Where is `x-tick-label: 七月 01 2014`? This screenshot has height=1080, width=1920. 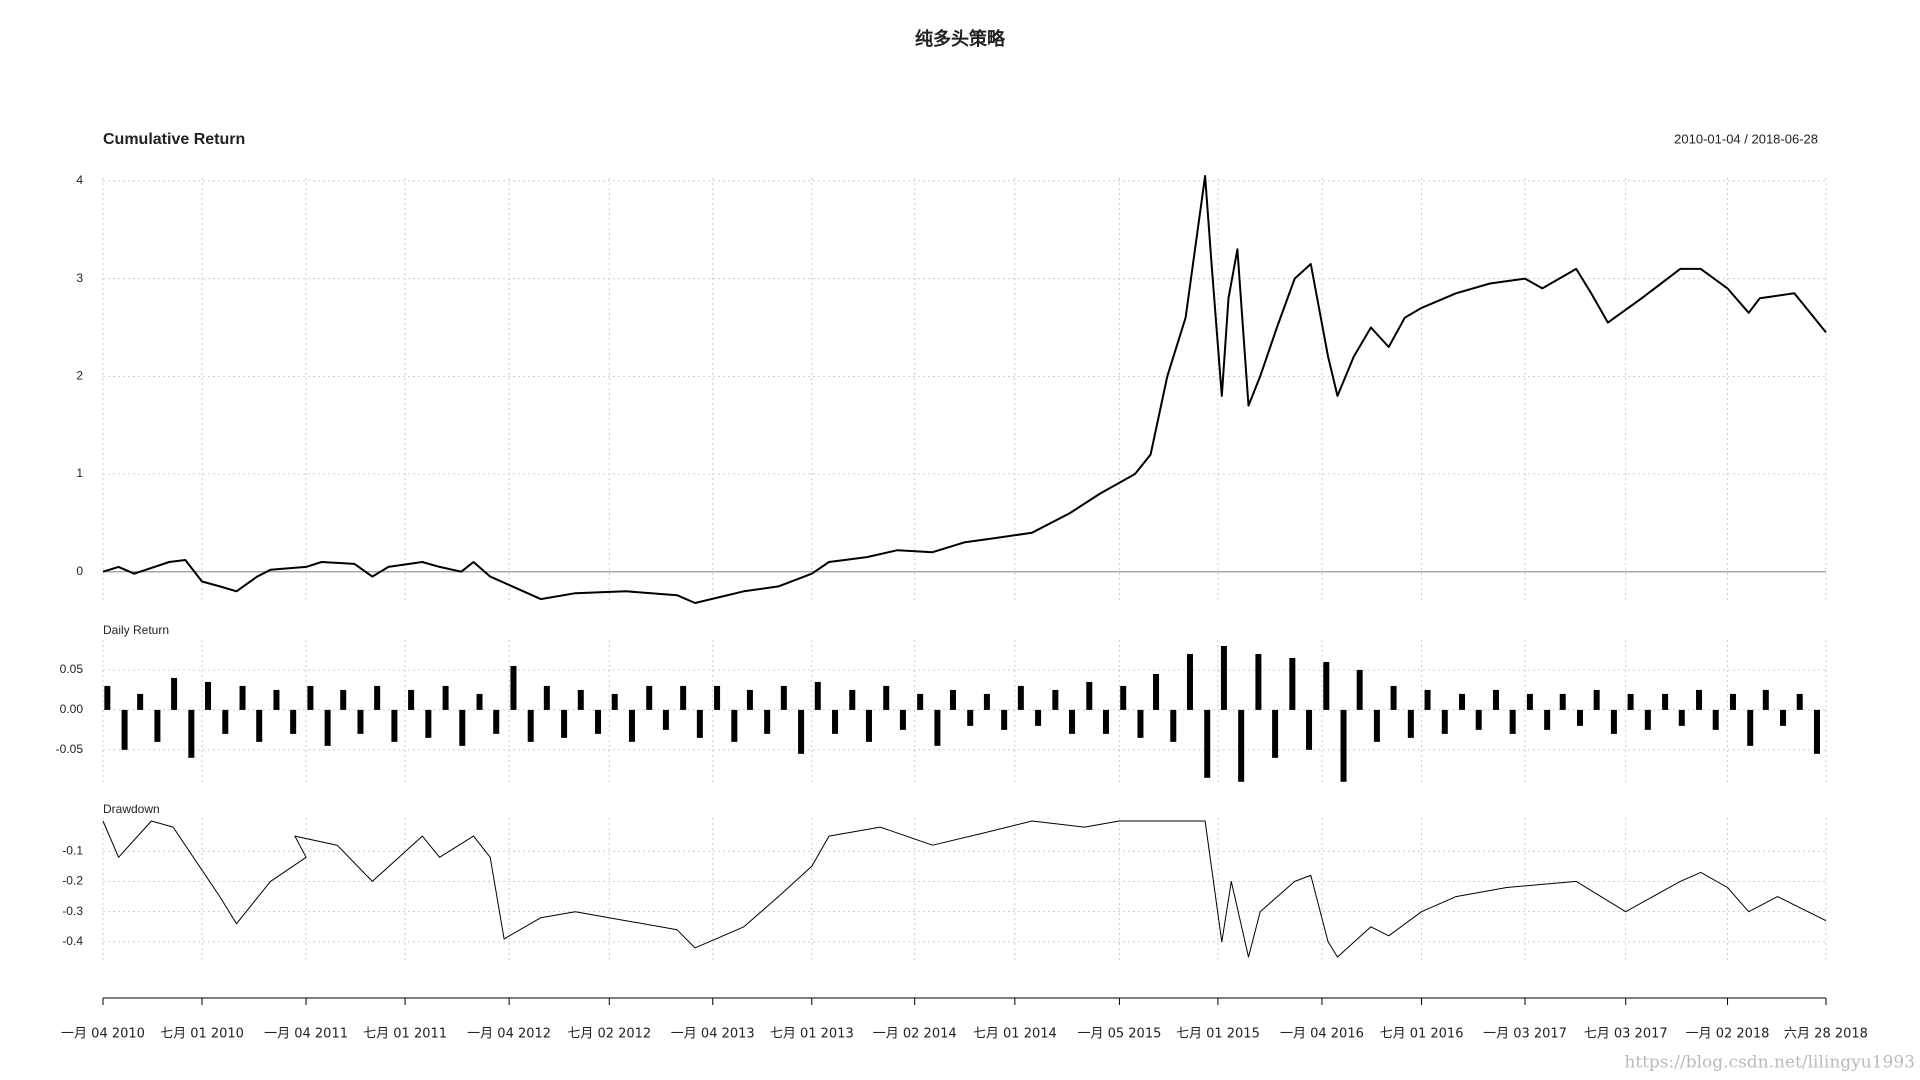
x-tick-label: 七月 01 2014 is located at coordinates (1015, 1034).